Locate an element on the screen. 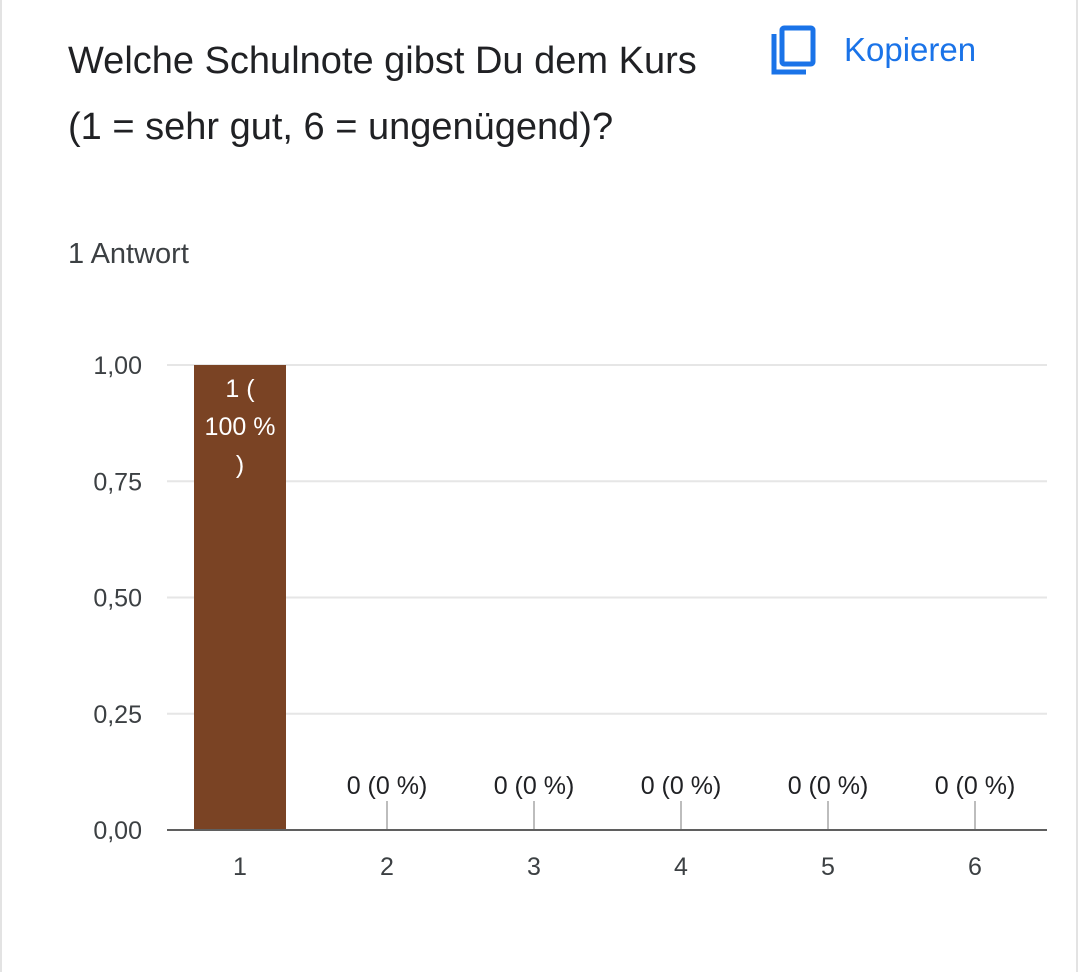  x-tick-label: 3 is located at coordinates (534, 867).